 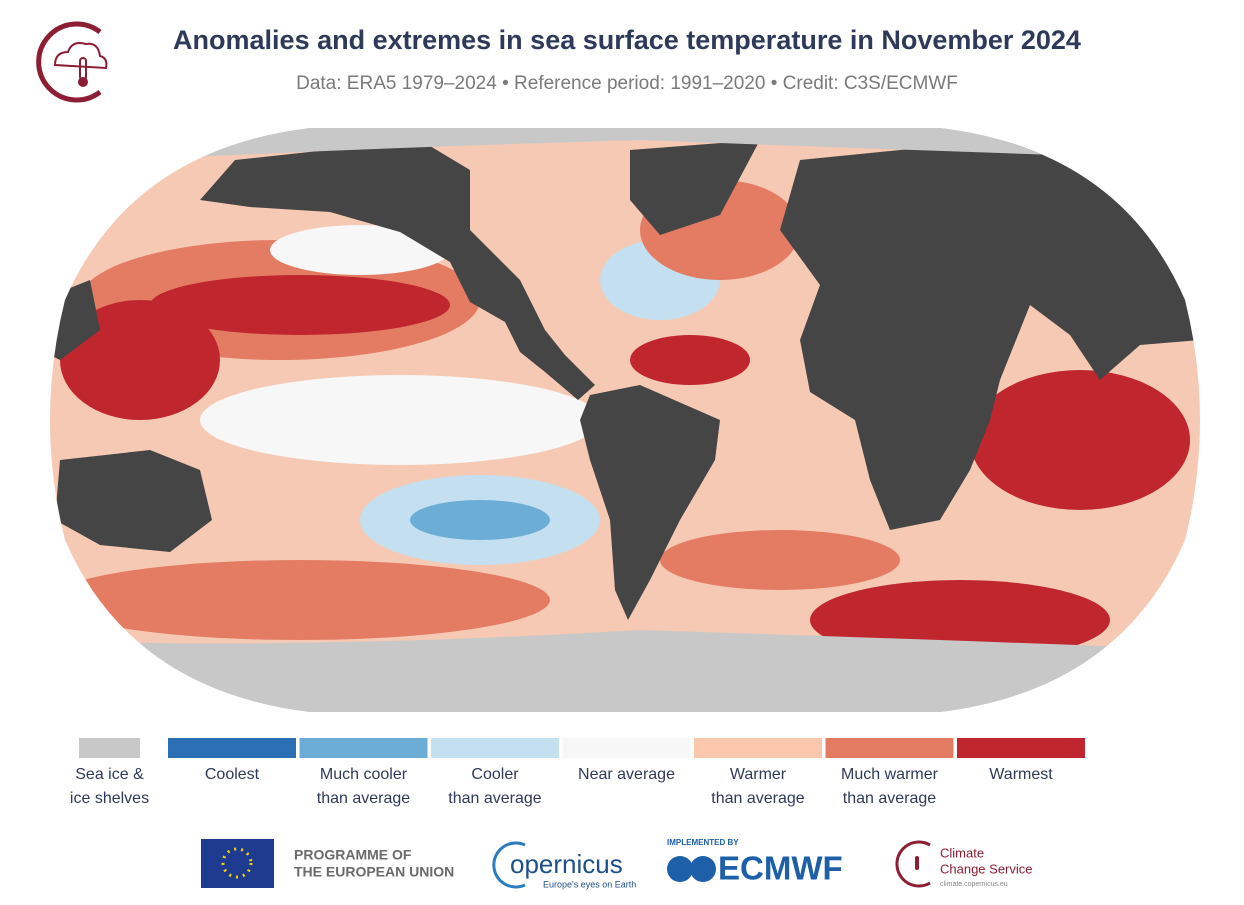 I want to click on copernicus-tagline: Europe's eyes on Earth, so click(x=589, y=884).